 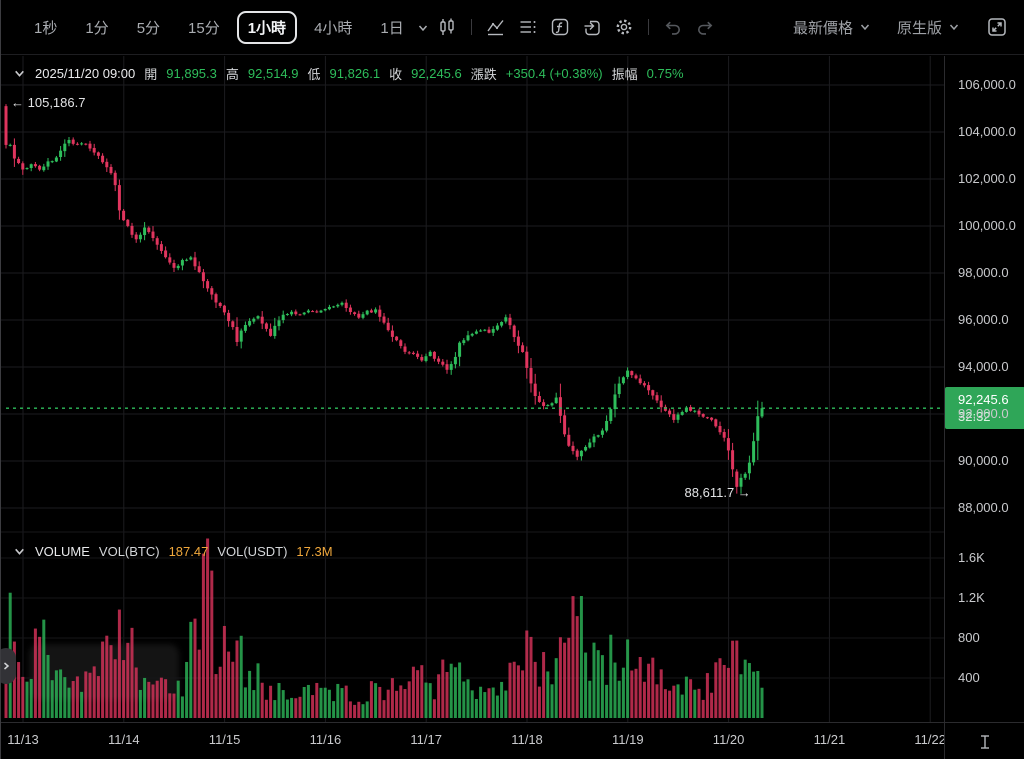 I want to click on chart-toolbar: 1秒 1分 5分 15分 1小時 4小時 1日, so click(x=512, y=27).